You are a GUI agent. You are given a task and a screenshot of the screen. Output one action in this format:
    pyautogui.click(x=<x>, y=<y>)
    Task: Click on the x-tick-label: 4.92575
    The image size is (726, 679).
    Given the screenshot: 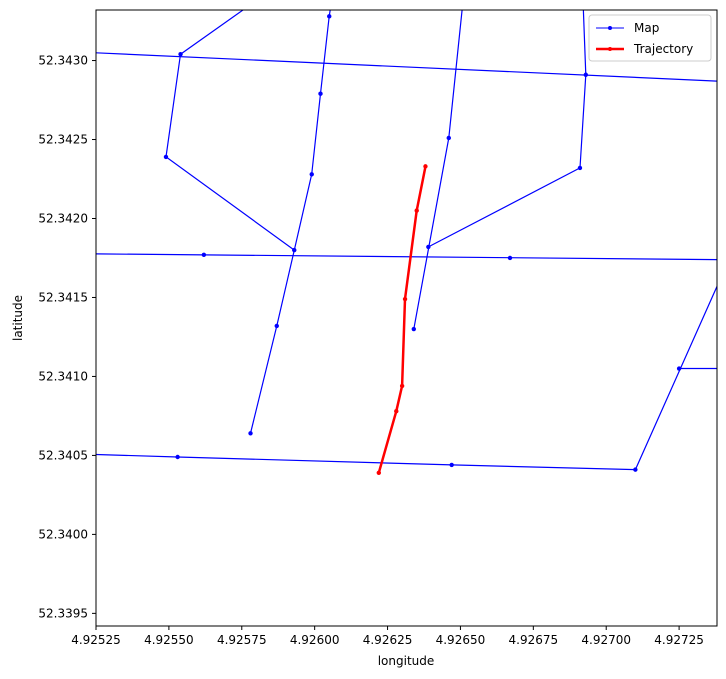 What is the action you would take?
    pyautogui.click(x=242, y=640)
    